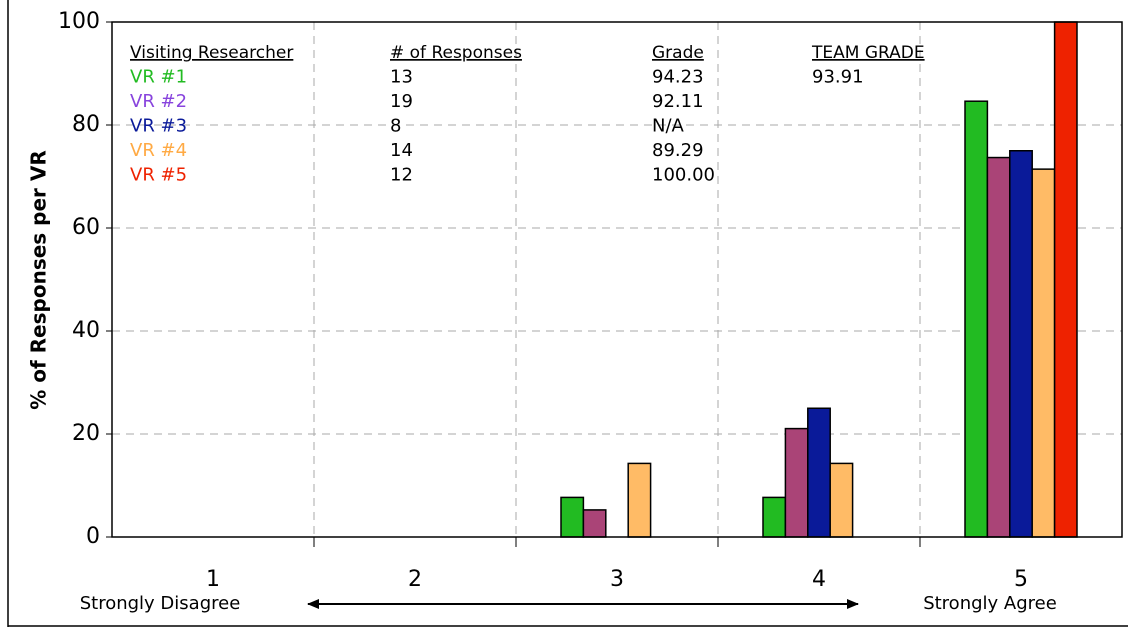 The height and width of the screenshot is (631, 1128). I want to click on table-cell: N/A, so click(668, 126).